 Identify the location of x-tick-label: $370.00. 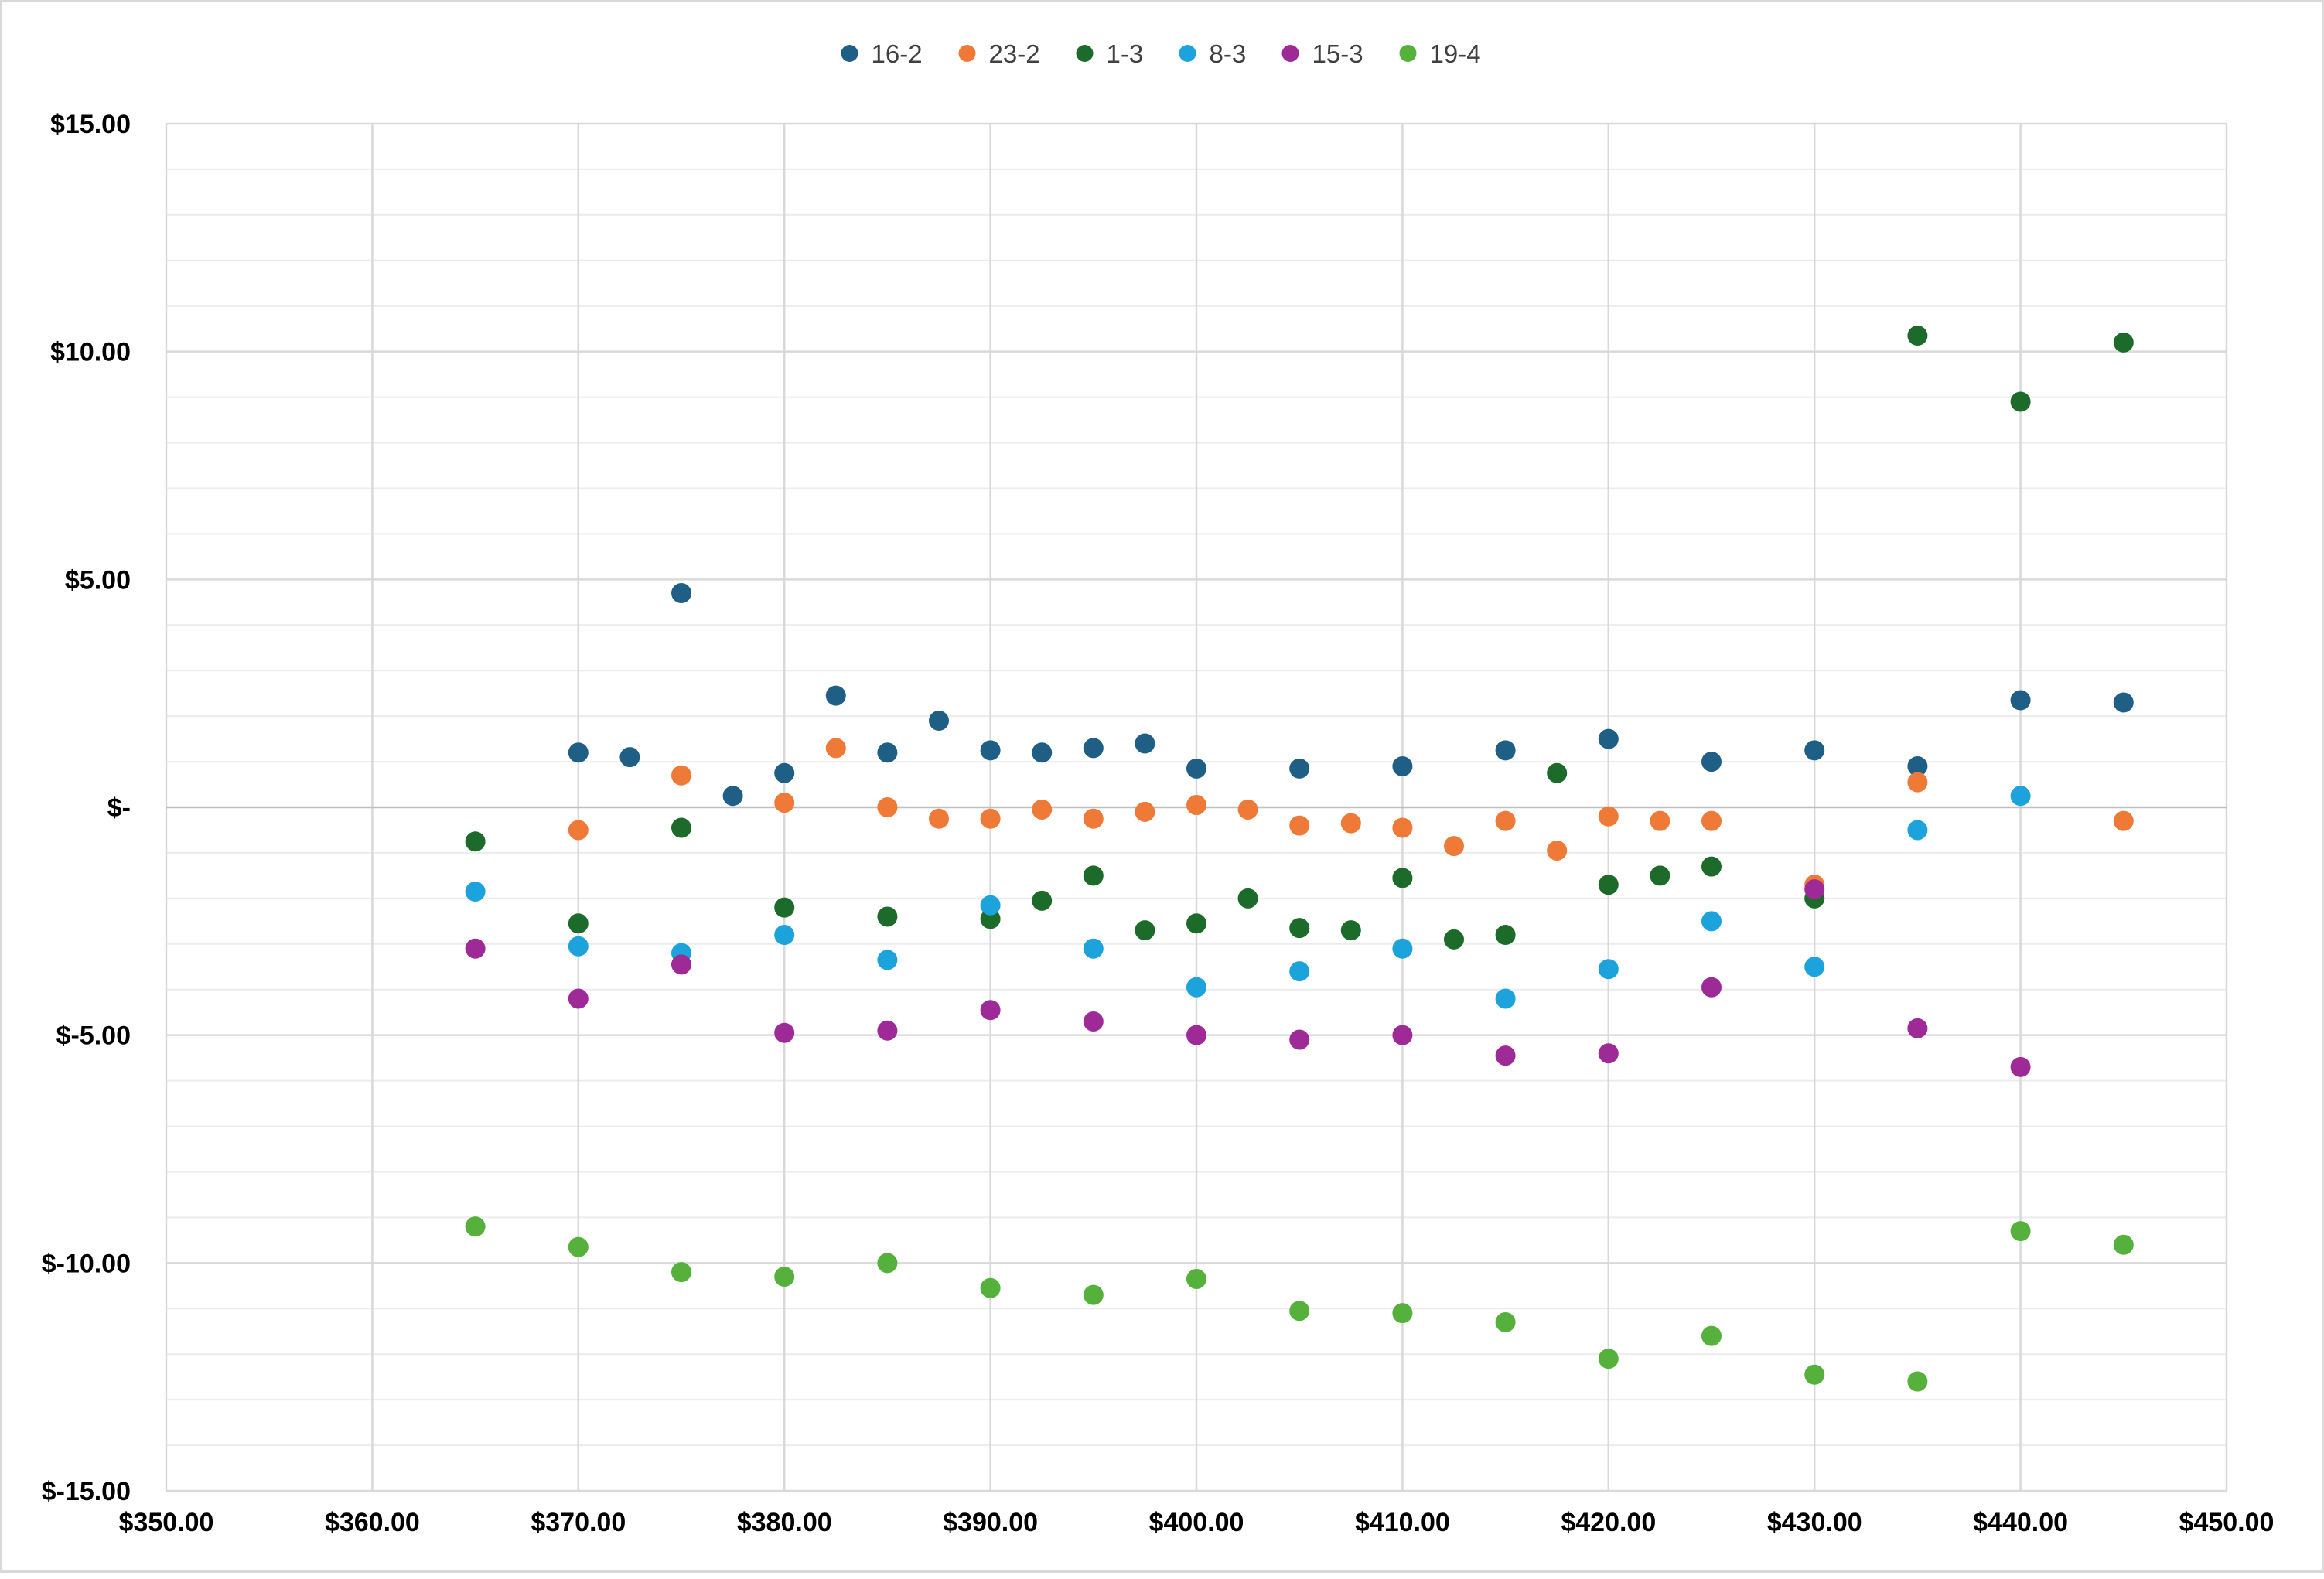
(578, 1522).